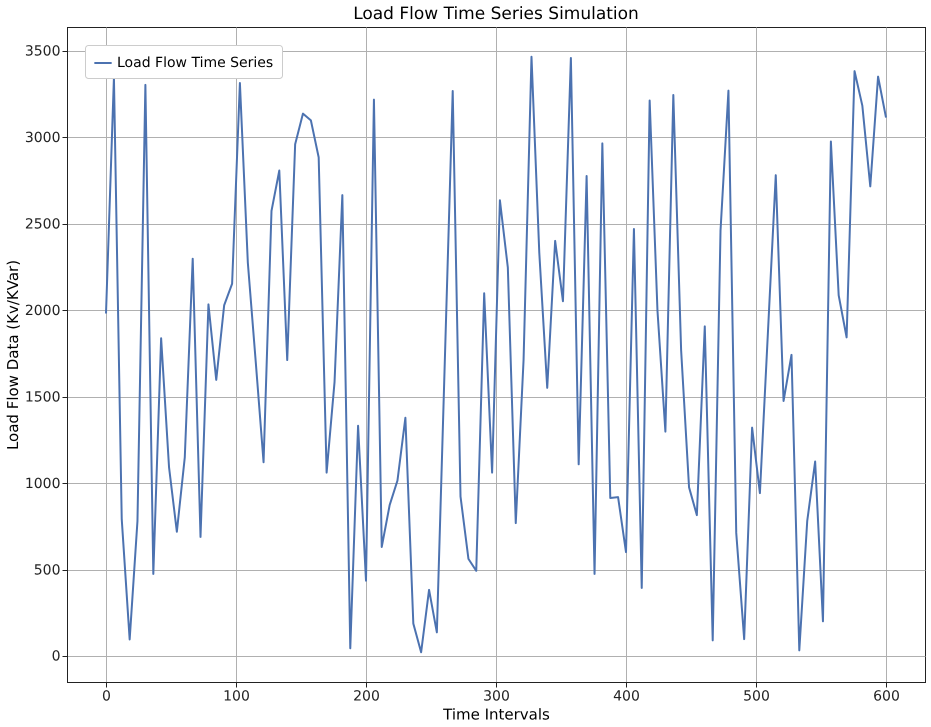 The height and width of the screenshot is (727, 931). I want to click on x-tick-label: 600, so click(886, 696).